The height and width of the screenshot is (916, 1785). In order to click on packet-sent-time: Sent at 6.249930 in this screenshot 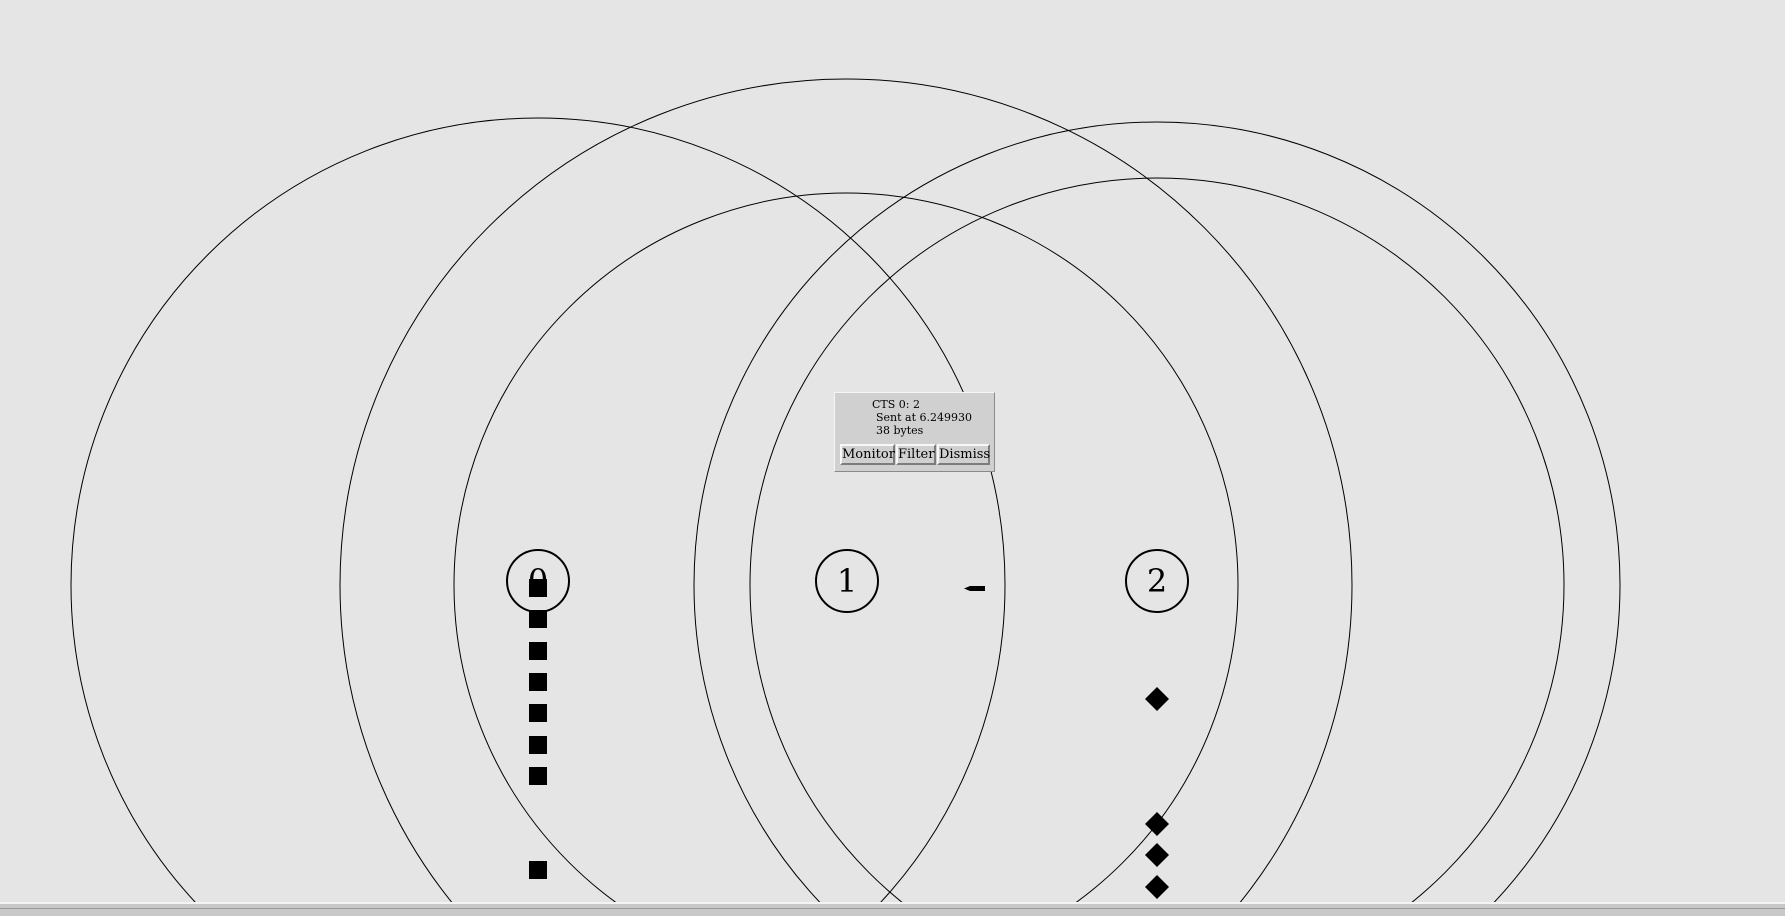, I will do `click(924, 417)`.